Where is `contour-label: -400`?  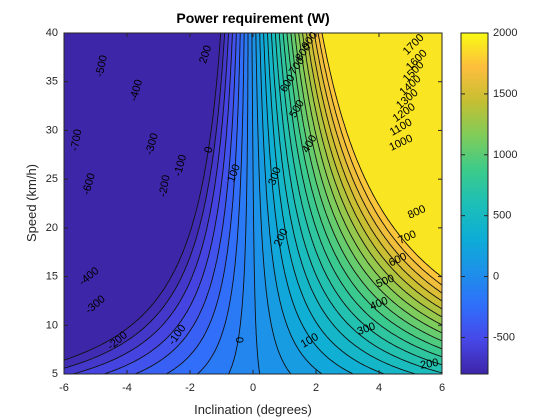 contour-label: -400 is located at coordinates (136, 90).